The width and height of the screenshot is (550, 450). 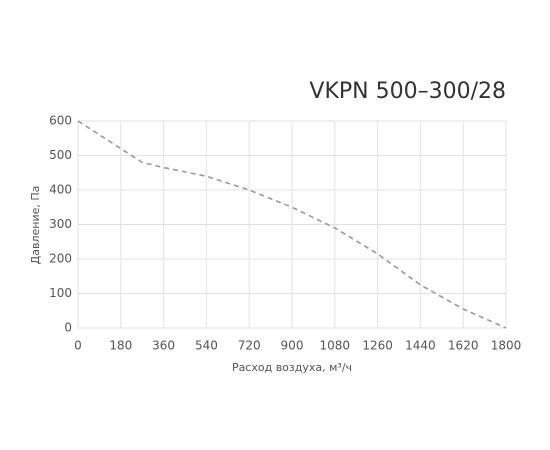 I want to click on x-tick-label: 1440, so click(x=420, y=346).